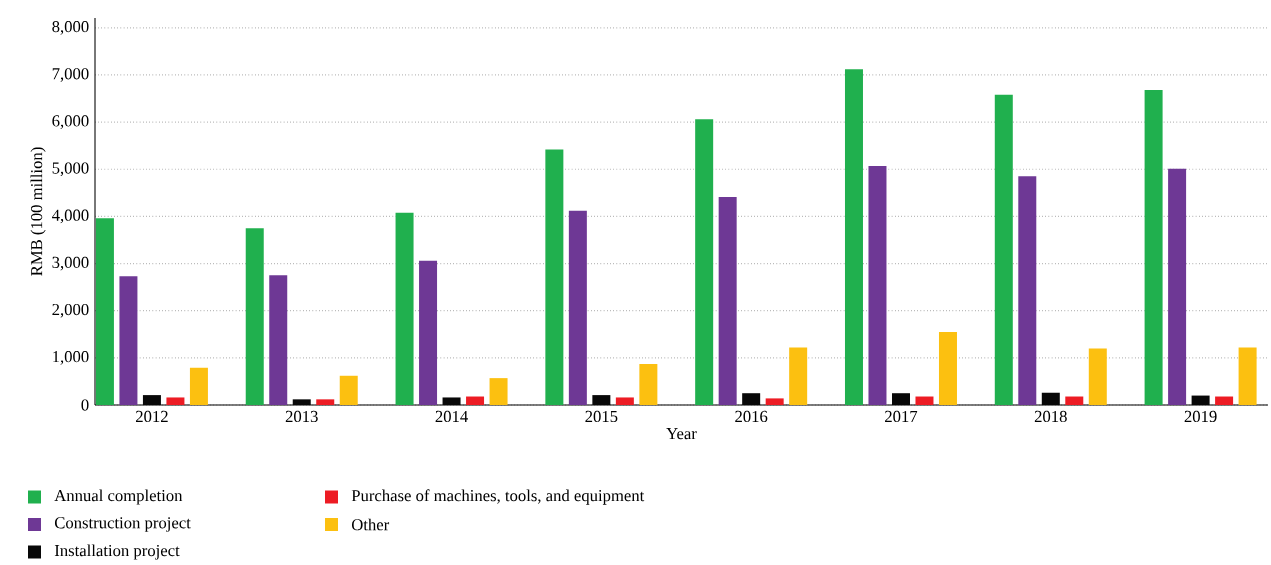  What do you see at coordinates (152, 416) in the screenshot?
I see `x-tick-label: 2012` at bounding box center [152, 416].